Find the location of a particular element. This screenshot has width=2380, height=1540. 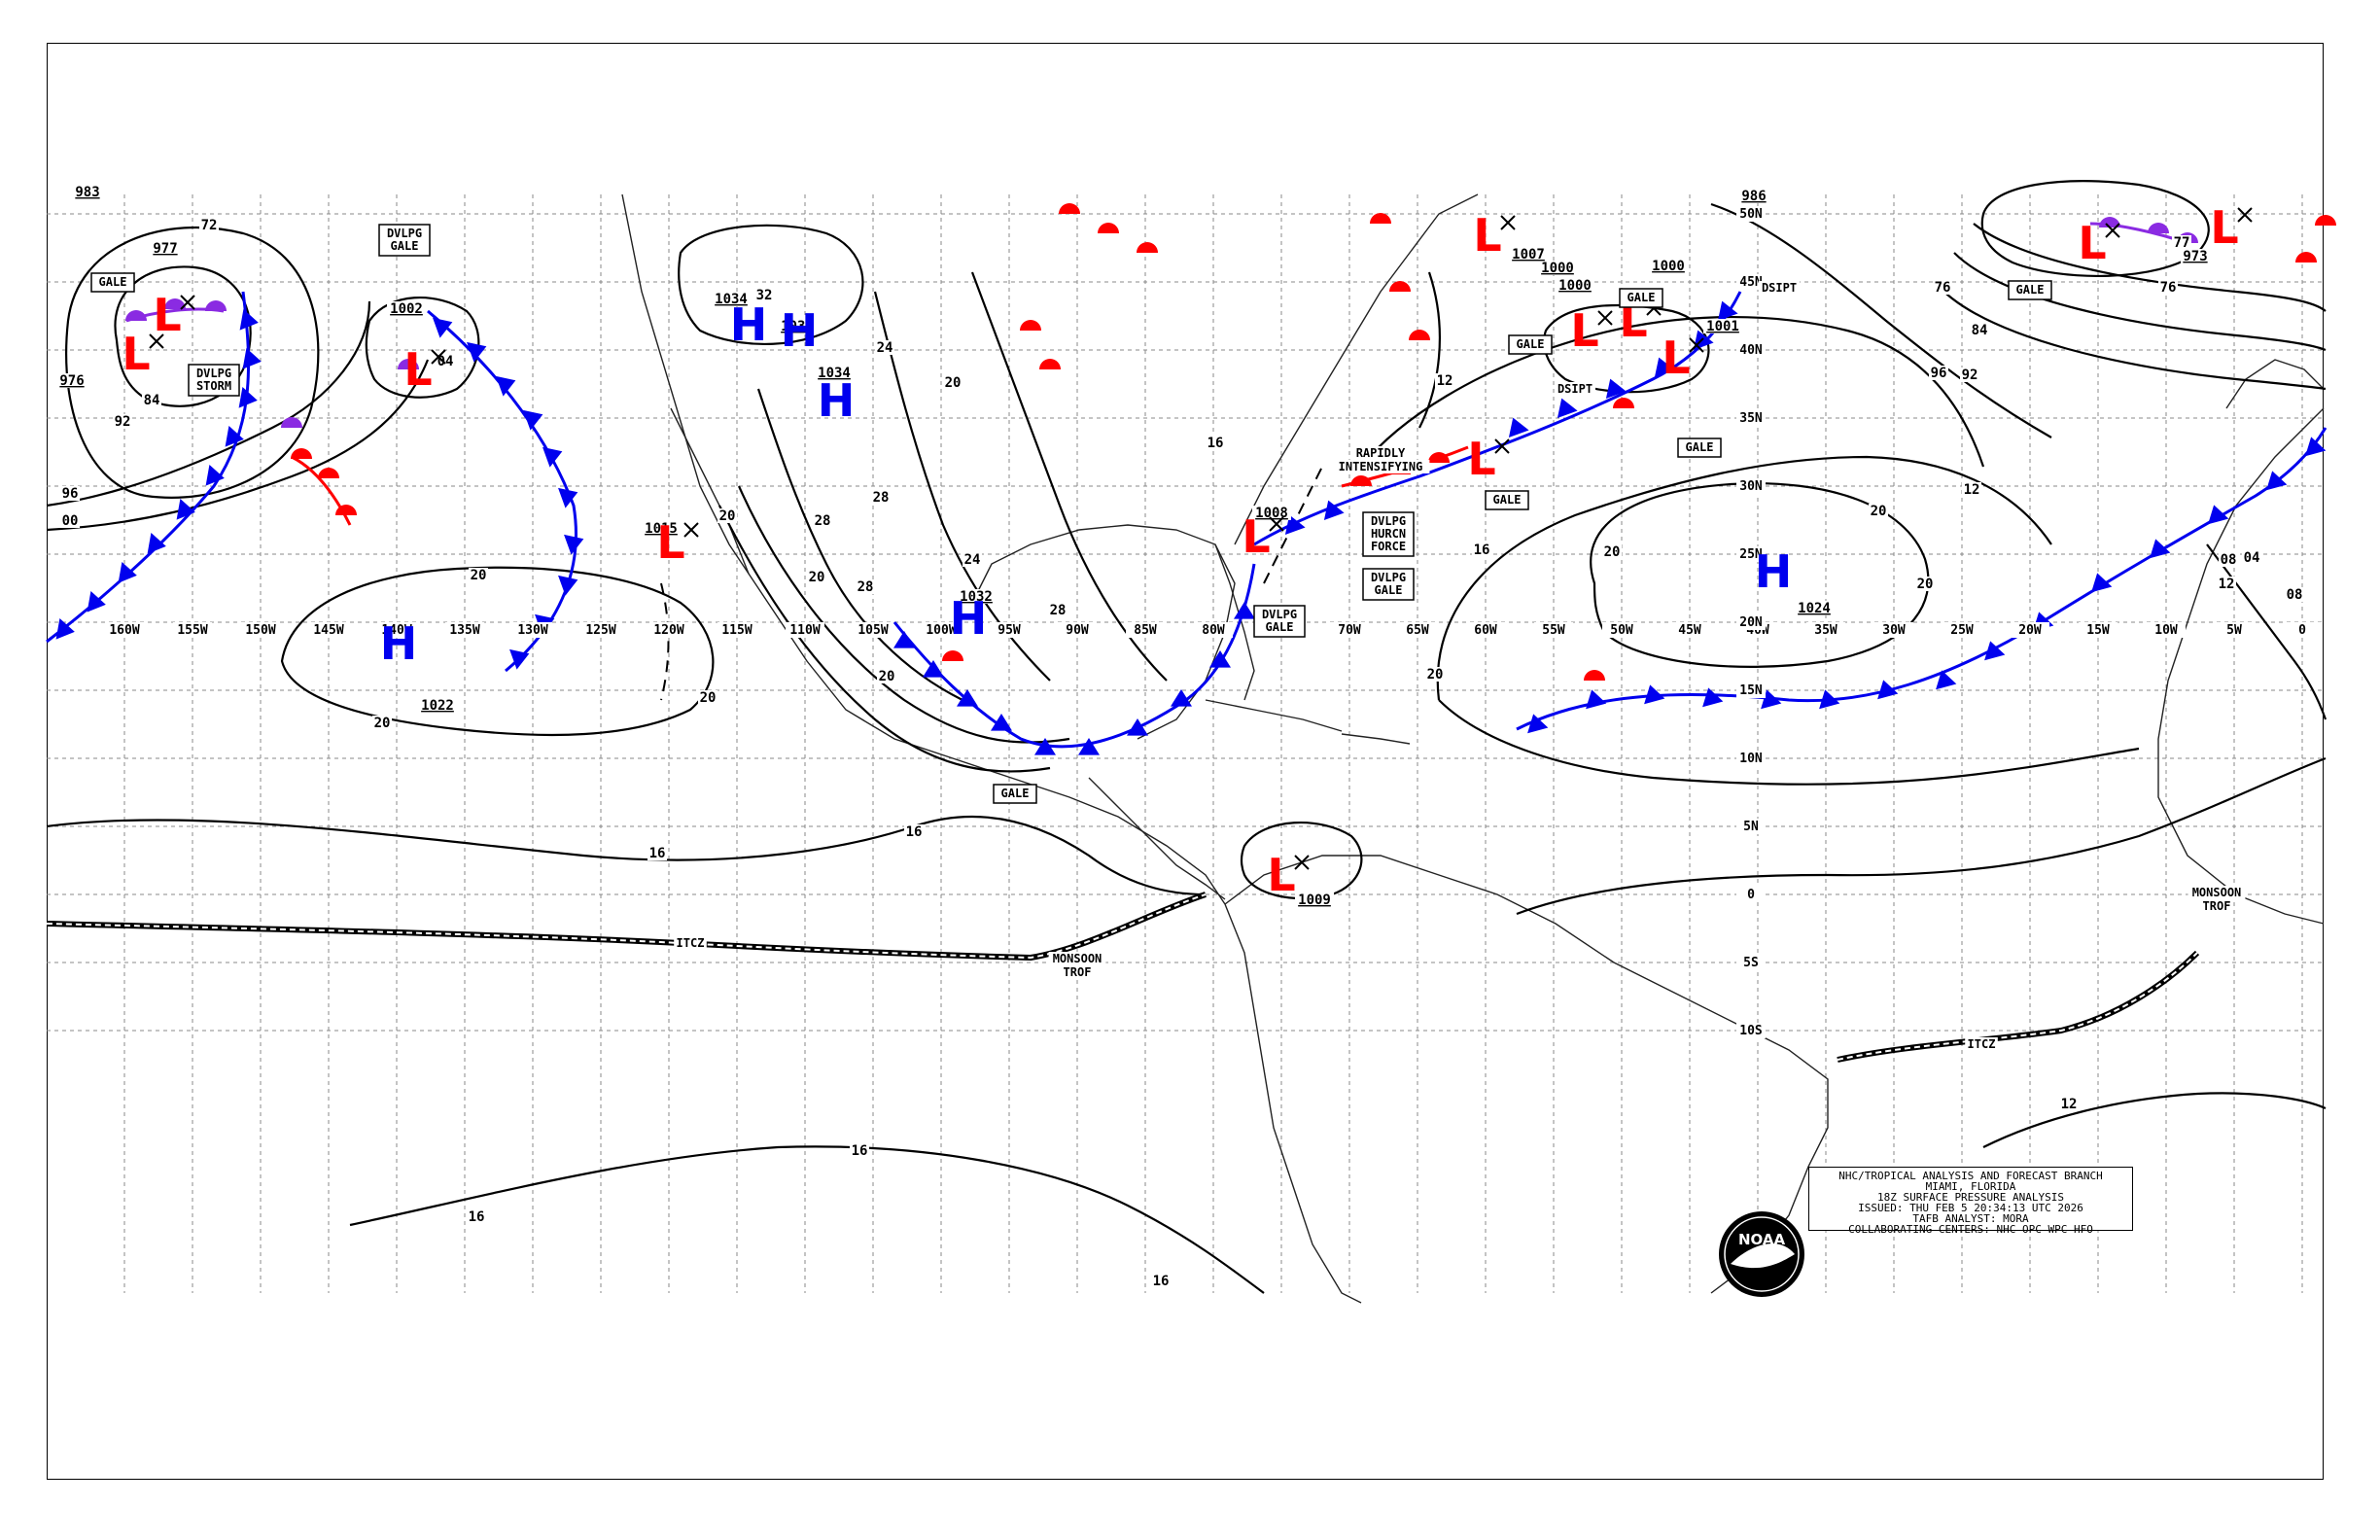

isobar-label: 1034 is located at coordinates (731, 299).